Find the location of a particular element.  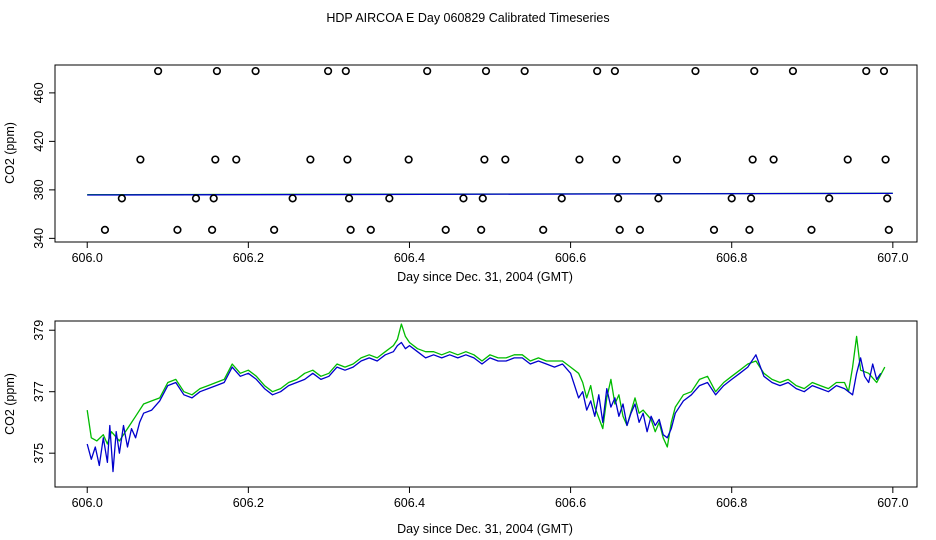

y-tick-label: 420 is located at coordinates (39, 141).